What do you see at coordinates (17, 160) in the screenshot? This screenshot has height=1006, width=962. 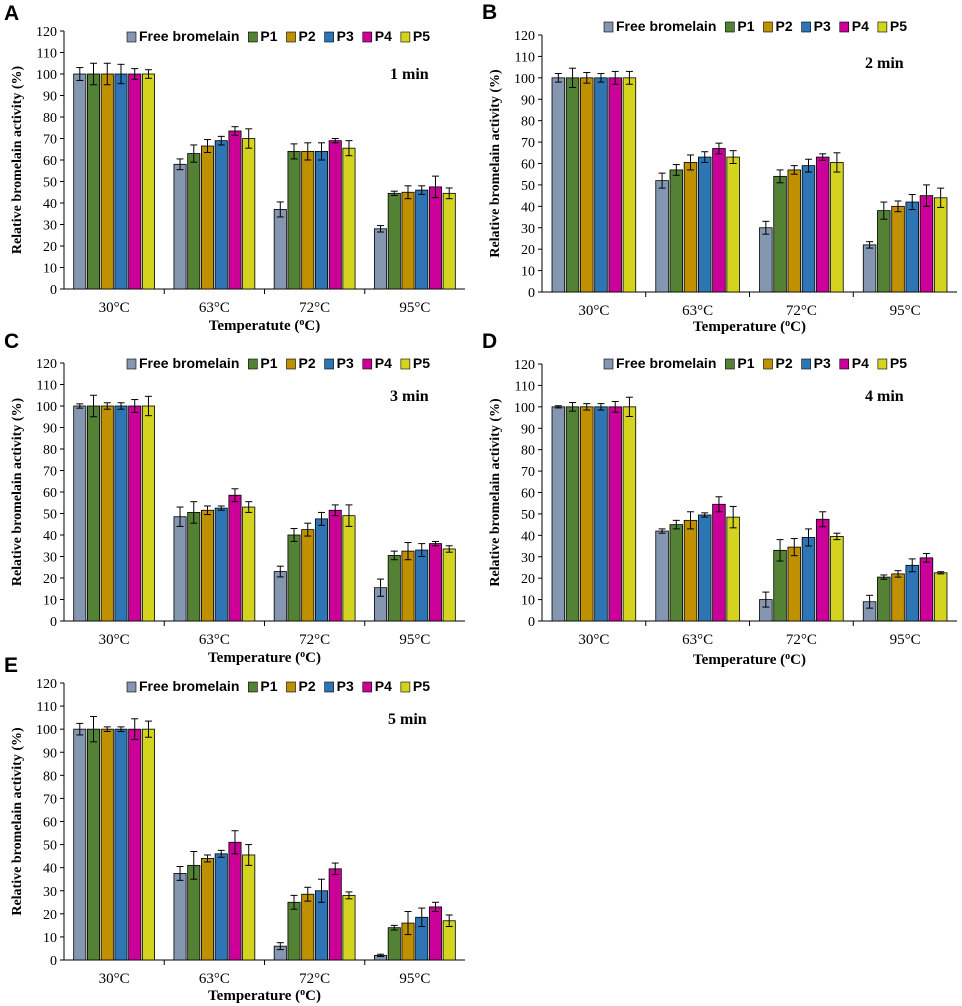 I see `y-axis-title: Relative bromelain activity (%)` at bounding box center [17, 160].